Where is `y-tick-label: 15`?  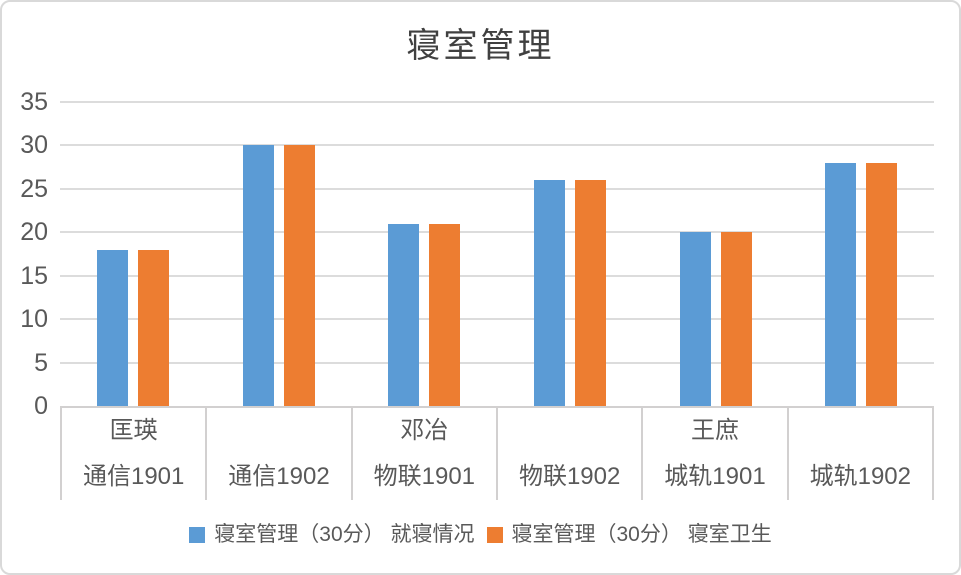 y-tick-label: 15 is located at coordinates (34, 275).